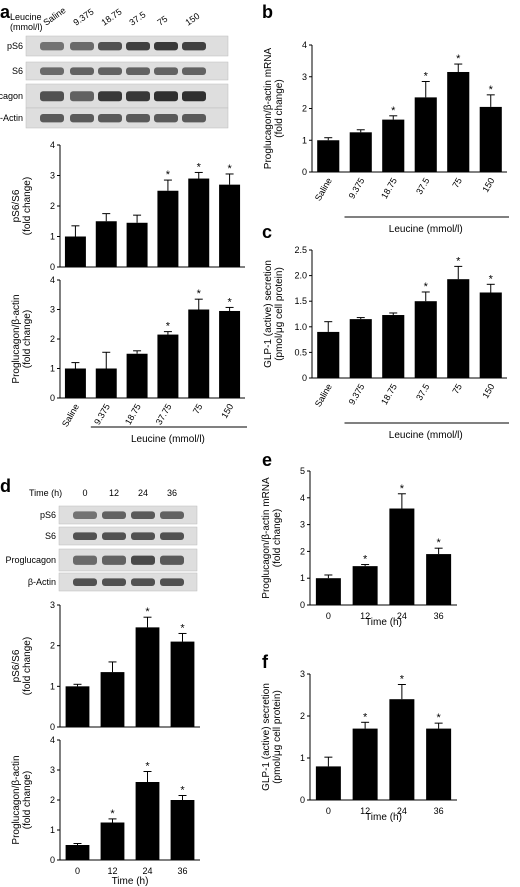  Describe the element at coordinates (304, 172) in the screenshot. I see `y-tick-label: 0` at that location.